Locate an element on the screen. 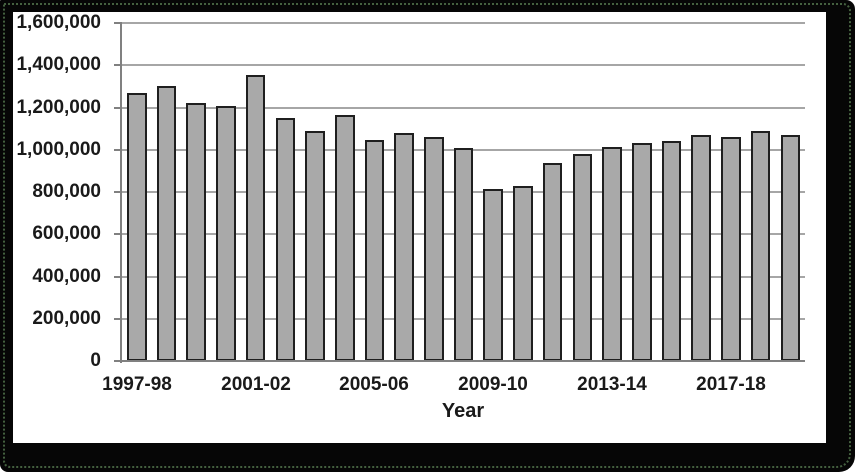 The width and height of the screenshot is (855, 472). y-axis-tick-label: 1,000,000 is located at coordinates (58, 149).